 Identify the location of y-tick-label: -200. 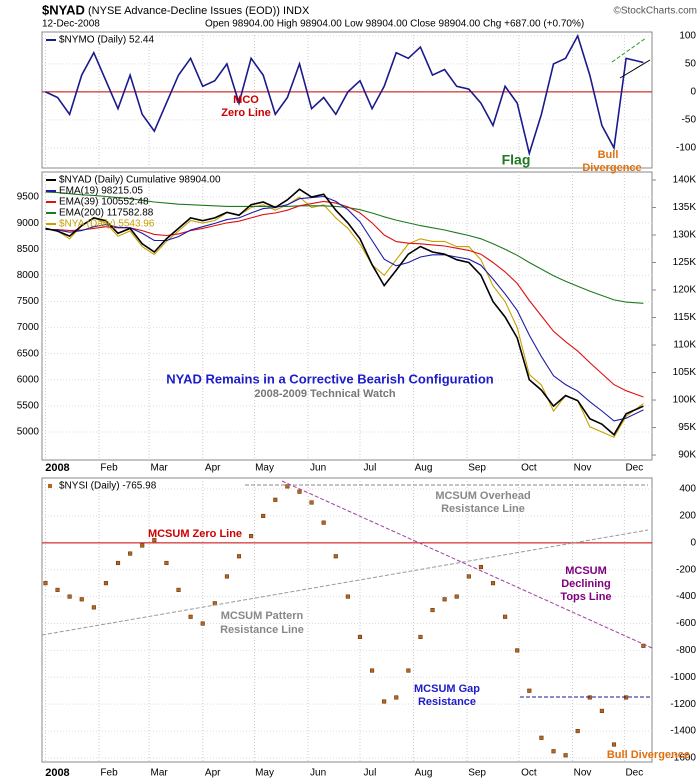
(686, 569).